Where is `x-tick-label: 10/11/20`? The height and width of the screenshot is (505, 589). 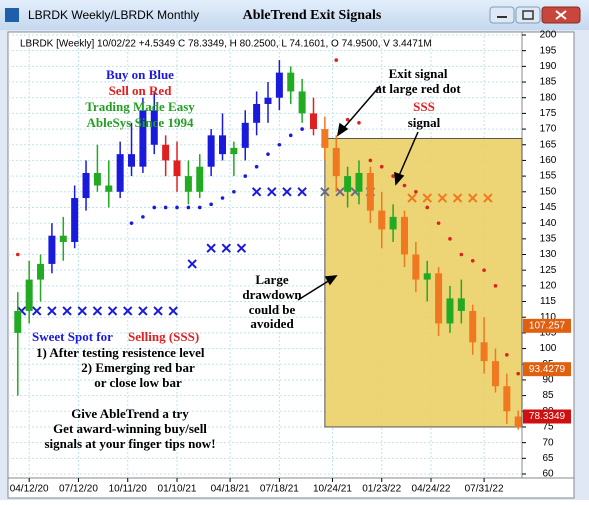
x-tick-label: 10/11/20 is located at coordinates (128, 489).